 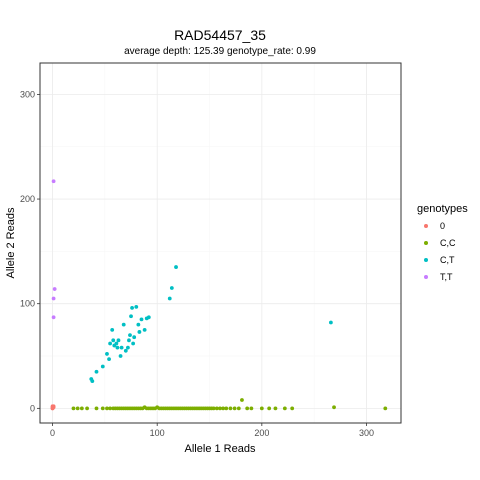 I want to click on legend: genotypes 0 C,C C,T T,T, so click(x=442, y=242).